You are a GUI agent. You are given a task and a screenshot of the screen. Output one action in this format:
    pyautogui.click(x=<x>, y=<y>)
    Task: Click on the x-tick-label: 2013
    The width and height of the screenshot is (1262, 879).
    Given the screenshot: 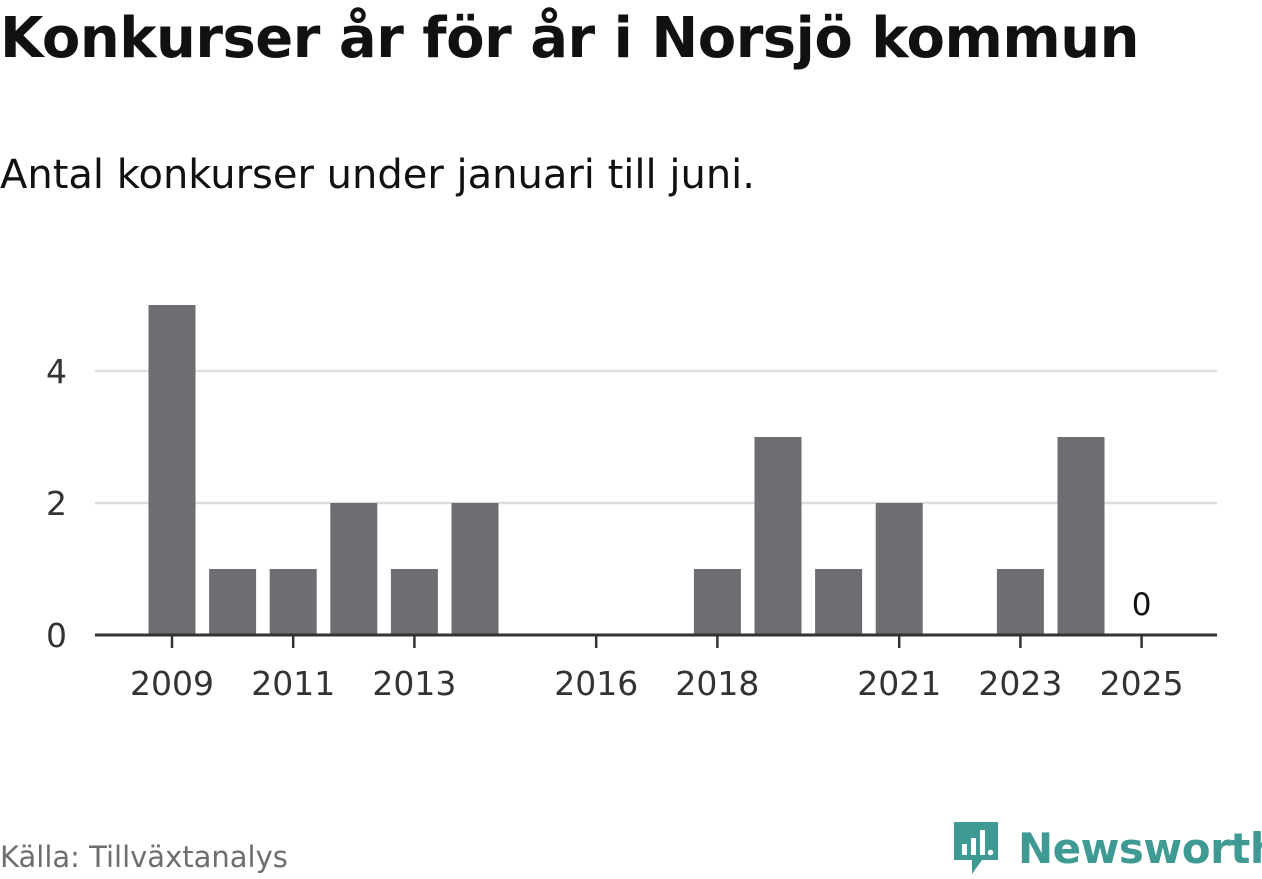 What is the action you would take?
    pyautogui.click(x=414, y=683)
    